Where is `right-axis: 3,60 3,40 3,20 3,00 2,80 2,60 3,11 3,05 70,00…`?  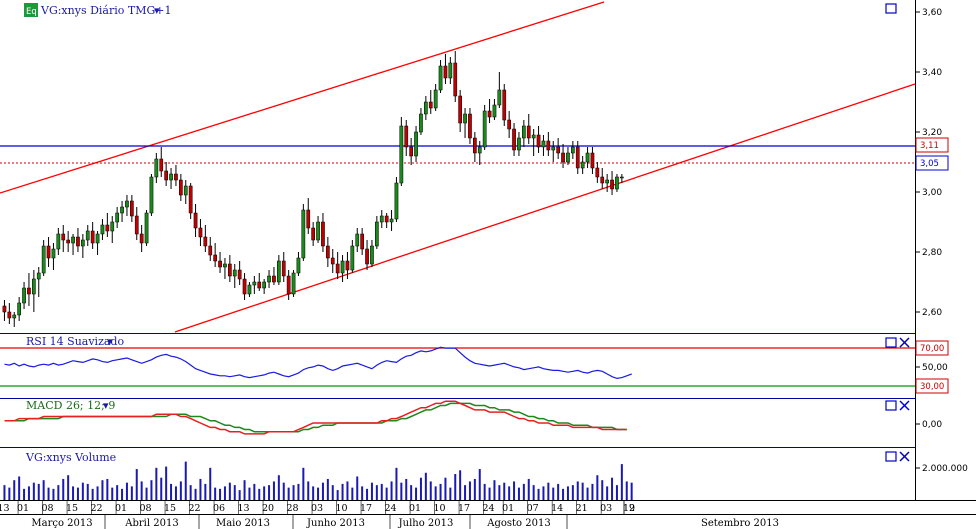 right-axis: 3,60 3,40 3,20 3,00 2,80 2,60 3,11 3,05 70,00… is located at coordinates (941, 250).